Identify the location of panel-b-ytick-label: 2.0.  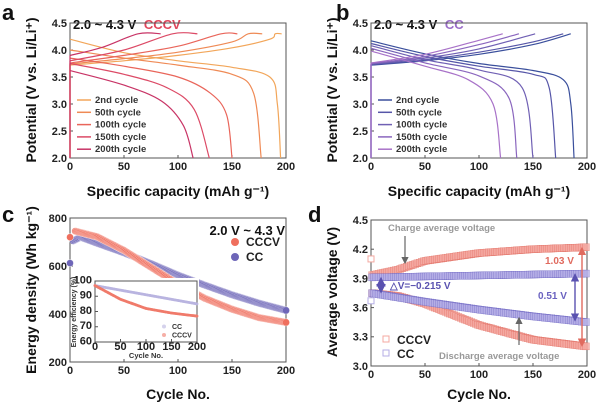
(360, 159).